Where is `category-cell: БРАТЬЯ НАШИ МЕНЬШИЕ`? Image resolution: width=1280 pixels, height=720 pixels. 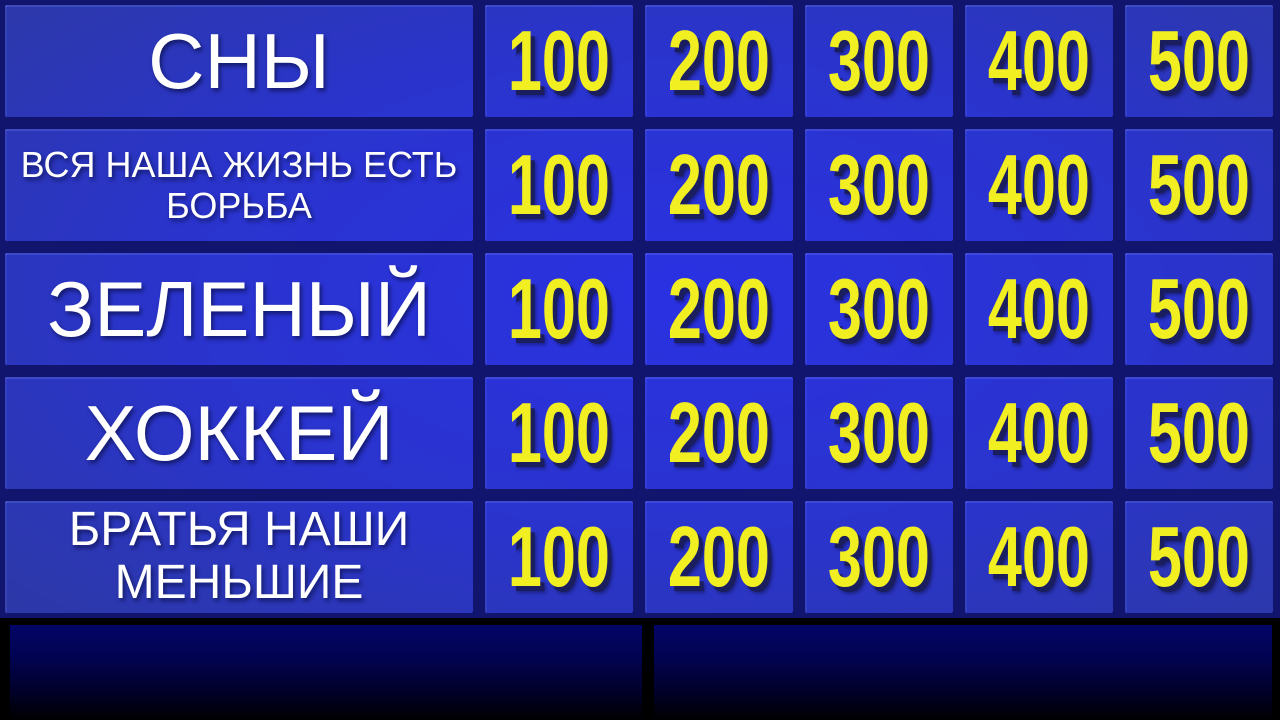 category-cell: БРАТЬЯ НАШИ МЕНЬШИЕ is located at coordinates (239, 557).